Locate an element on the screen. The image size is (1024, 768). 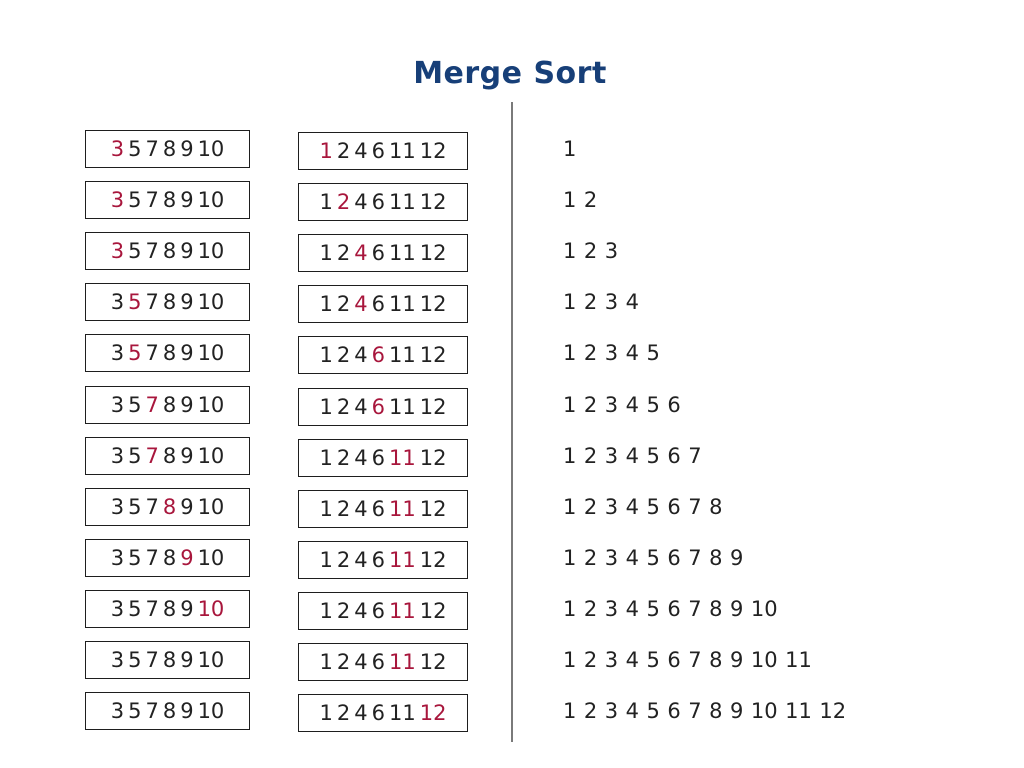
merged-output: 1 2 3 4 5 6 7 8 9 10 11 is located at coordinates (691, 660).